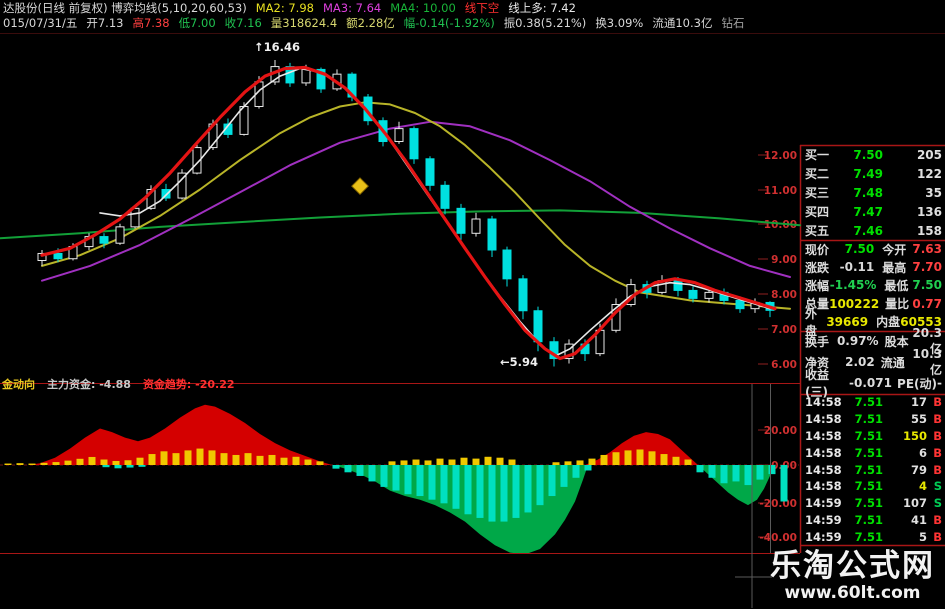  What do you see at coordinates (922, 452) in the screenshot?
I see `tick-volume: 6` at bounding box center [922, 452].